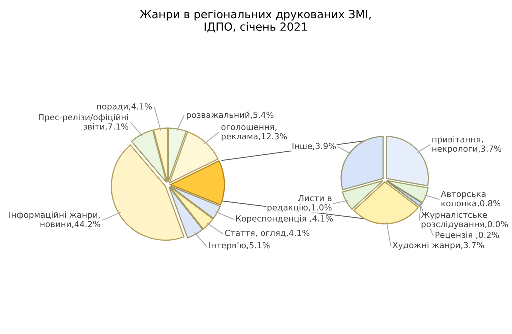  I want to click on slice-label: розважальний,5.4%, so click(230, 116).